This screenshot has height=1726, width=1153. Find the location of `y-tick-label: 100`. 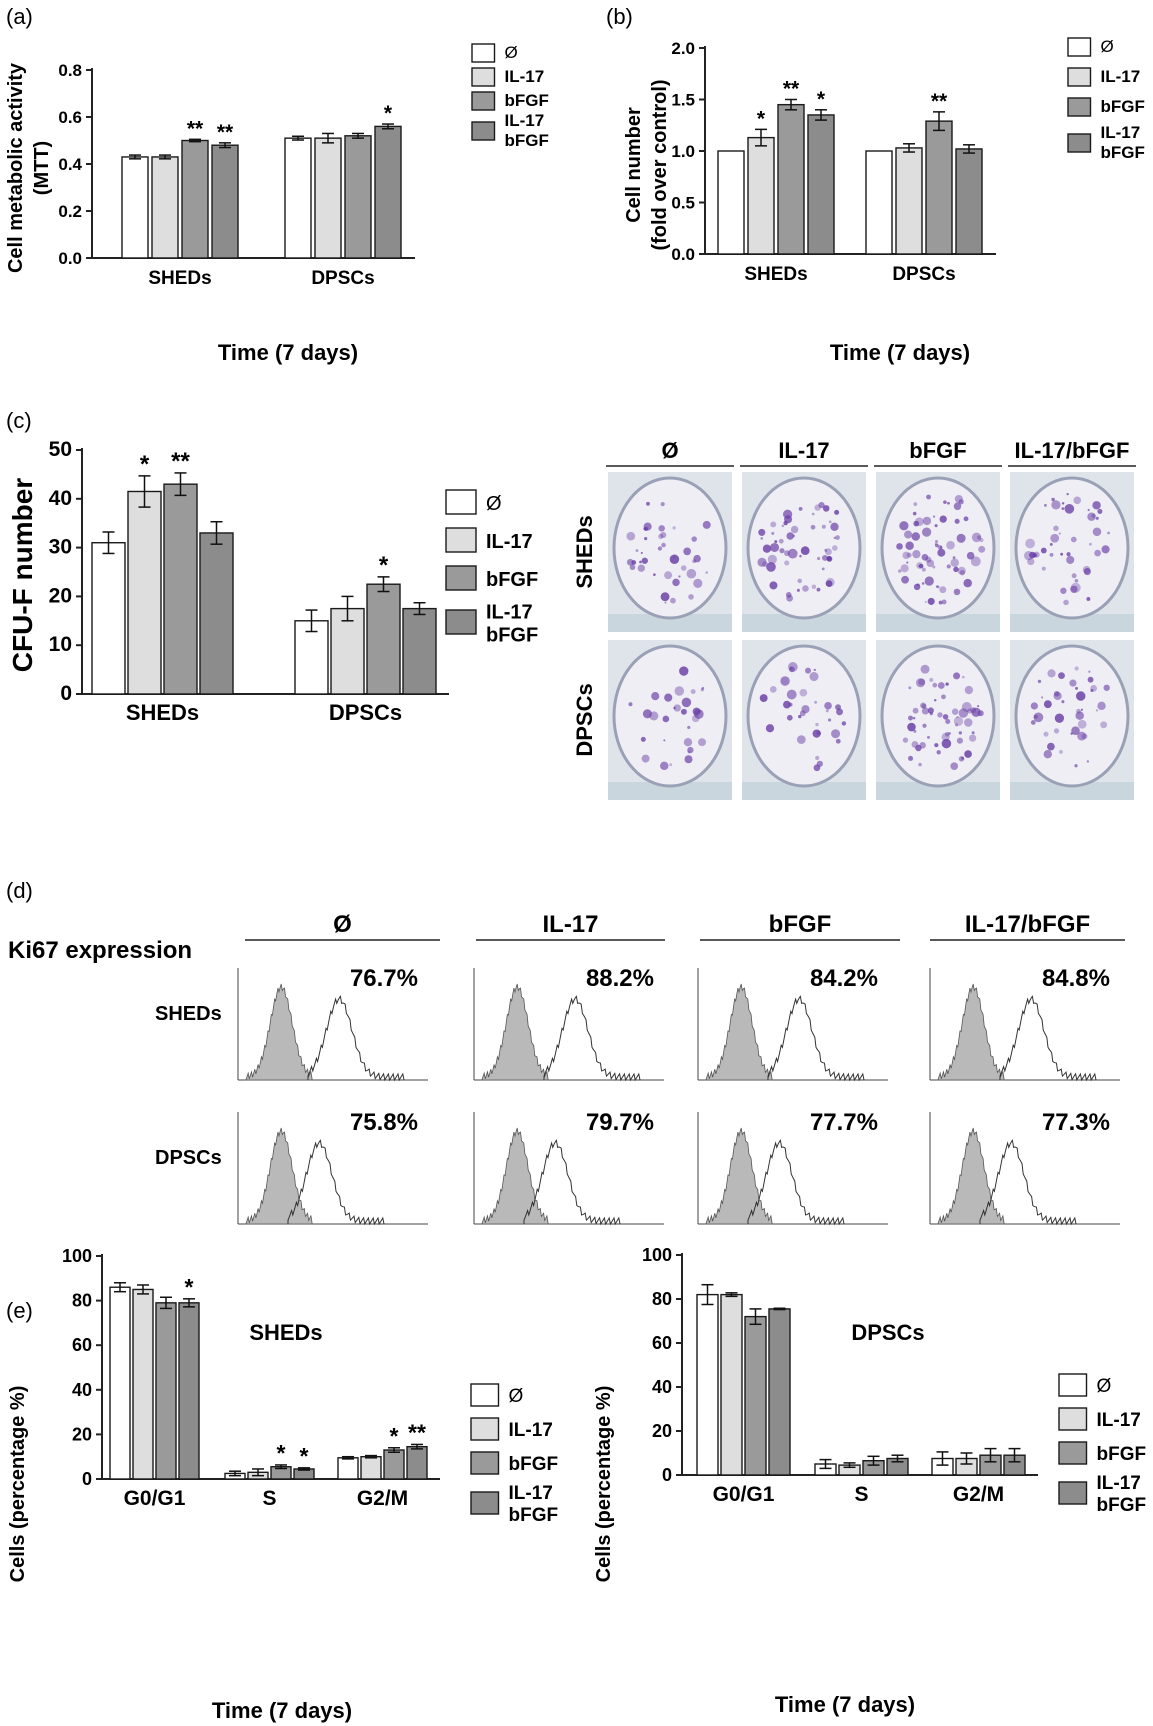

y-tick-label: 100 is located at coordinates (77, 1256).